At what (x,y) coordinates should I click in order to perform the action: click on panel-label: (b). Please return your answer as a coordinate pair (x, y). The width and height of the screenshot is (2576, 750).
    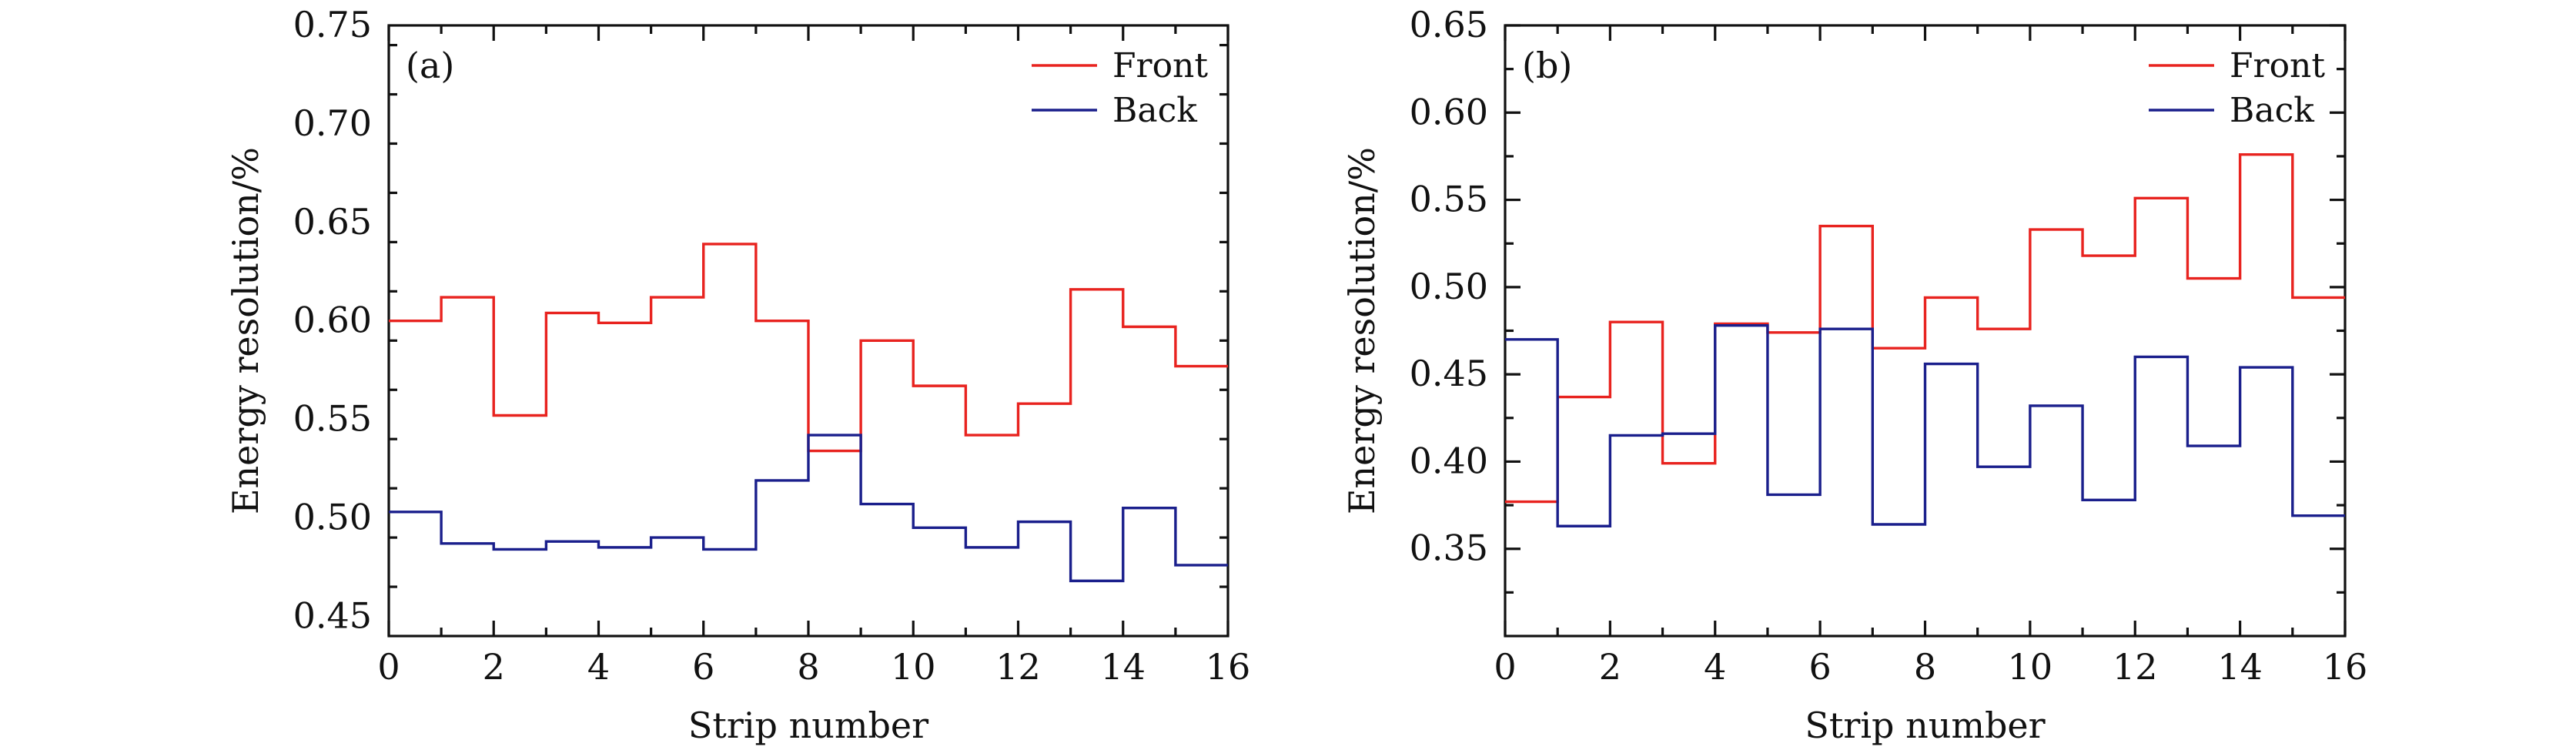
    Looking at the image, I should click on (1547, 65).